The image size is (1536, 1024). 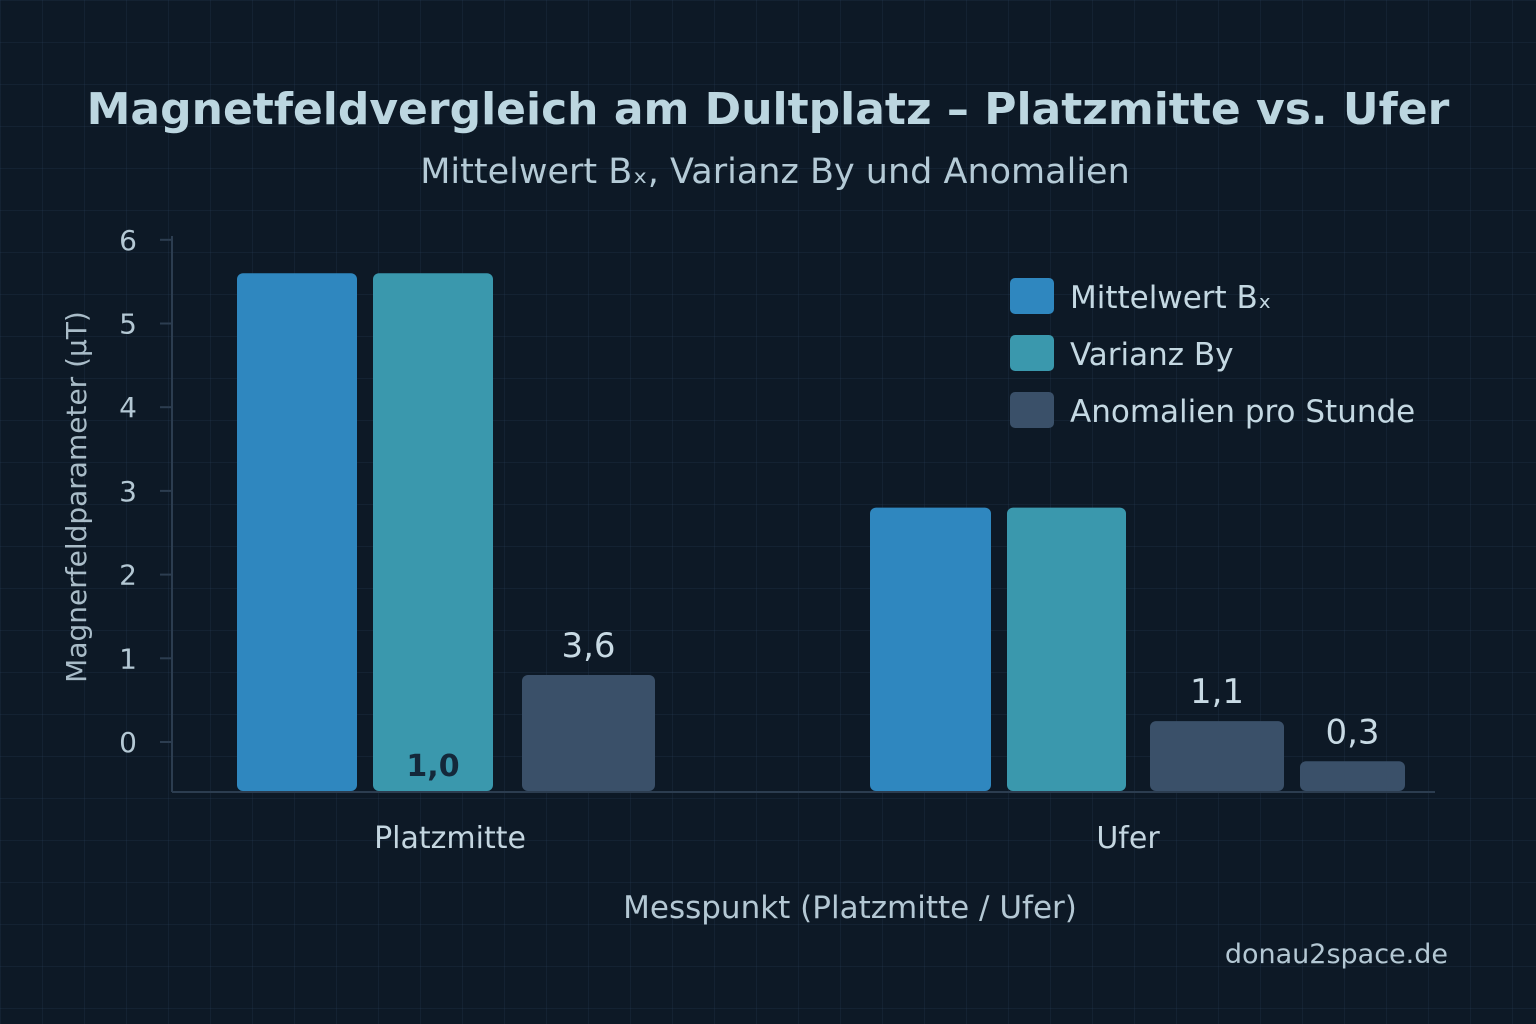 I want to click on y-axis-ticks: 0 1 2 3 4 5 6, so click(x=145, y=491).